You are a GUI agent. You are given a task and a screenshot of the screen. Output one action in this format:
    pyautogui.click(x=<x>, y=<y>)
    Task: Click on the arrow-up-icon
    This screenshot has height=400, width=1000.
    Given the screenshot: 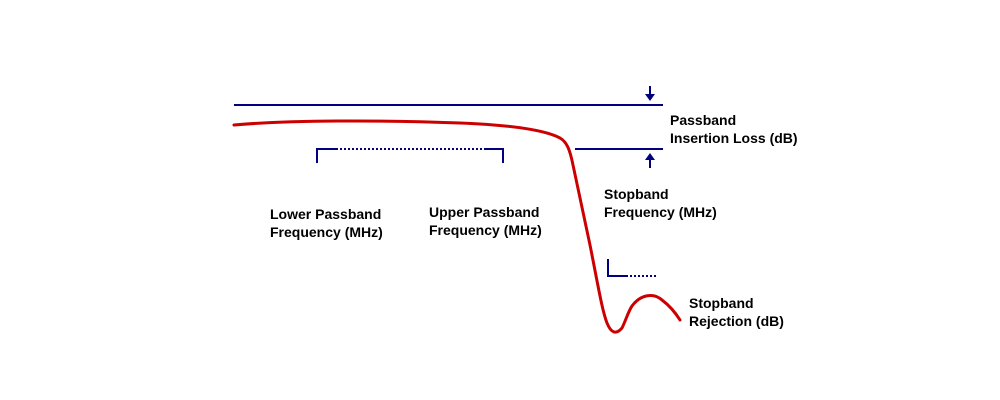 What is the action you would take?
    pyautogui.click(x=650, y=160)
    